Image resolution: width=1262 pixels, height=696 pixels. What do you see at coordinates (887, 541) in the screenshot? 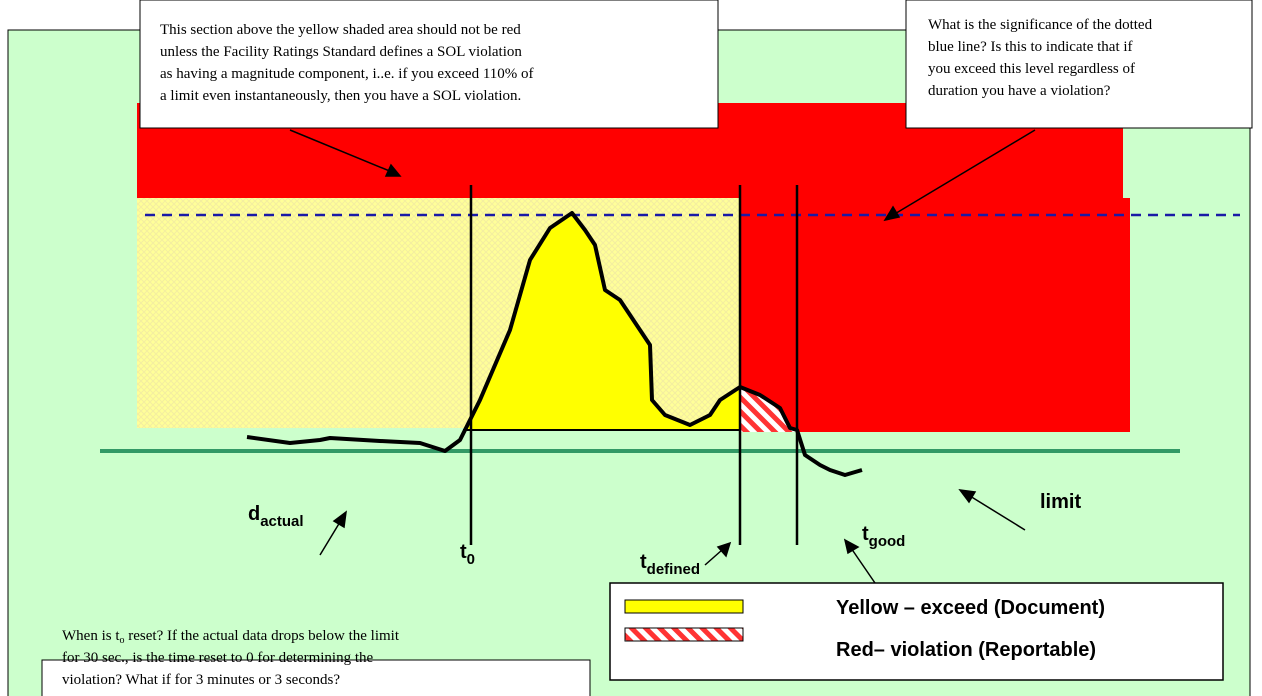
I see `subscript: good` at bounding box center [887, 541].